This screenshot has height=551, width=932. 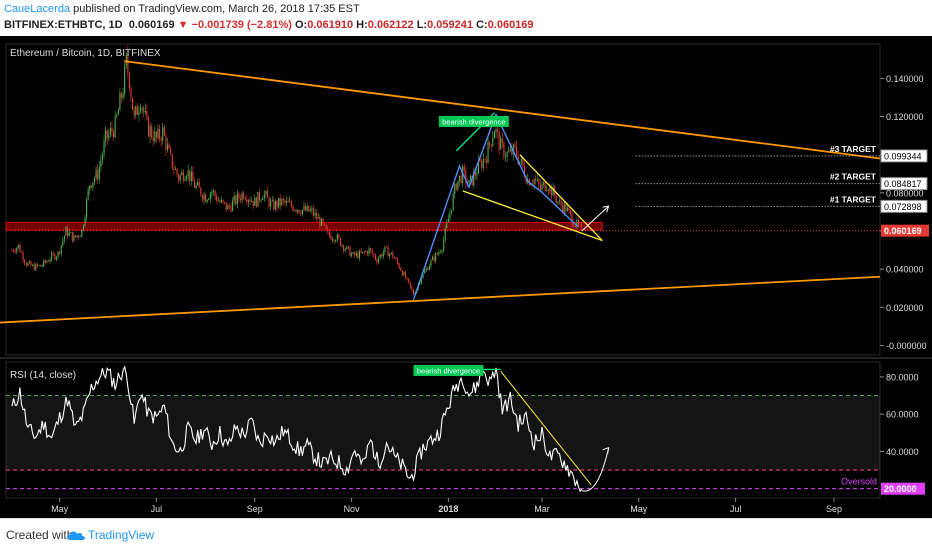 What do you see at coordinates (450, 25) in the screenshot?
I see `low-value: 0.059241` at bounding box center [450, 25].